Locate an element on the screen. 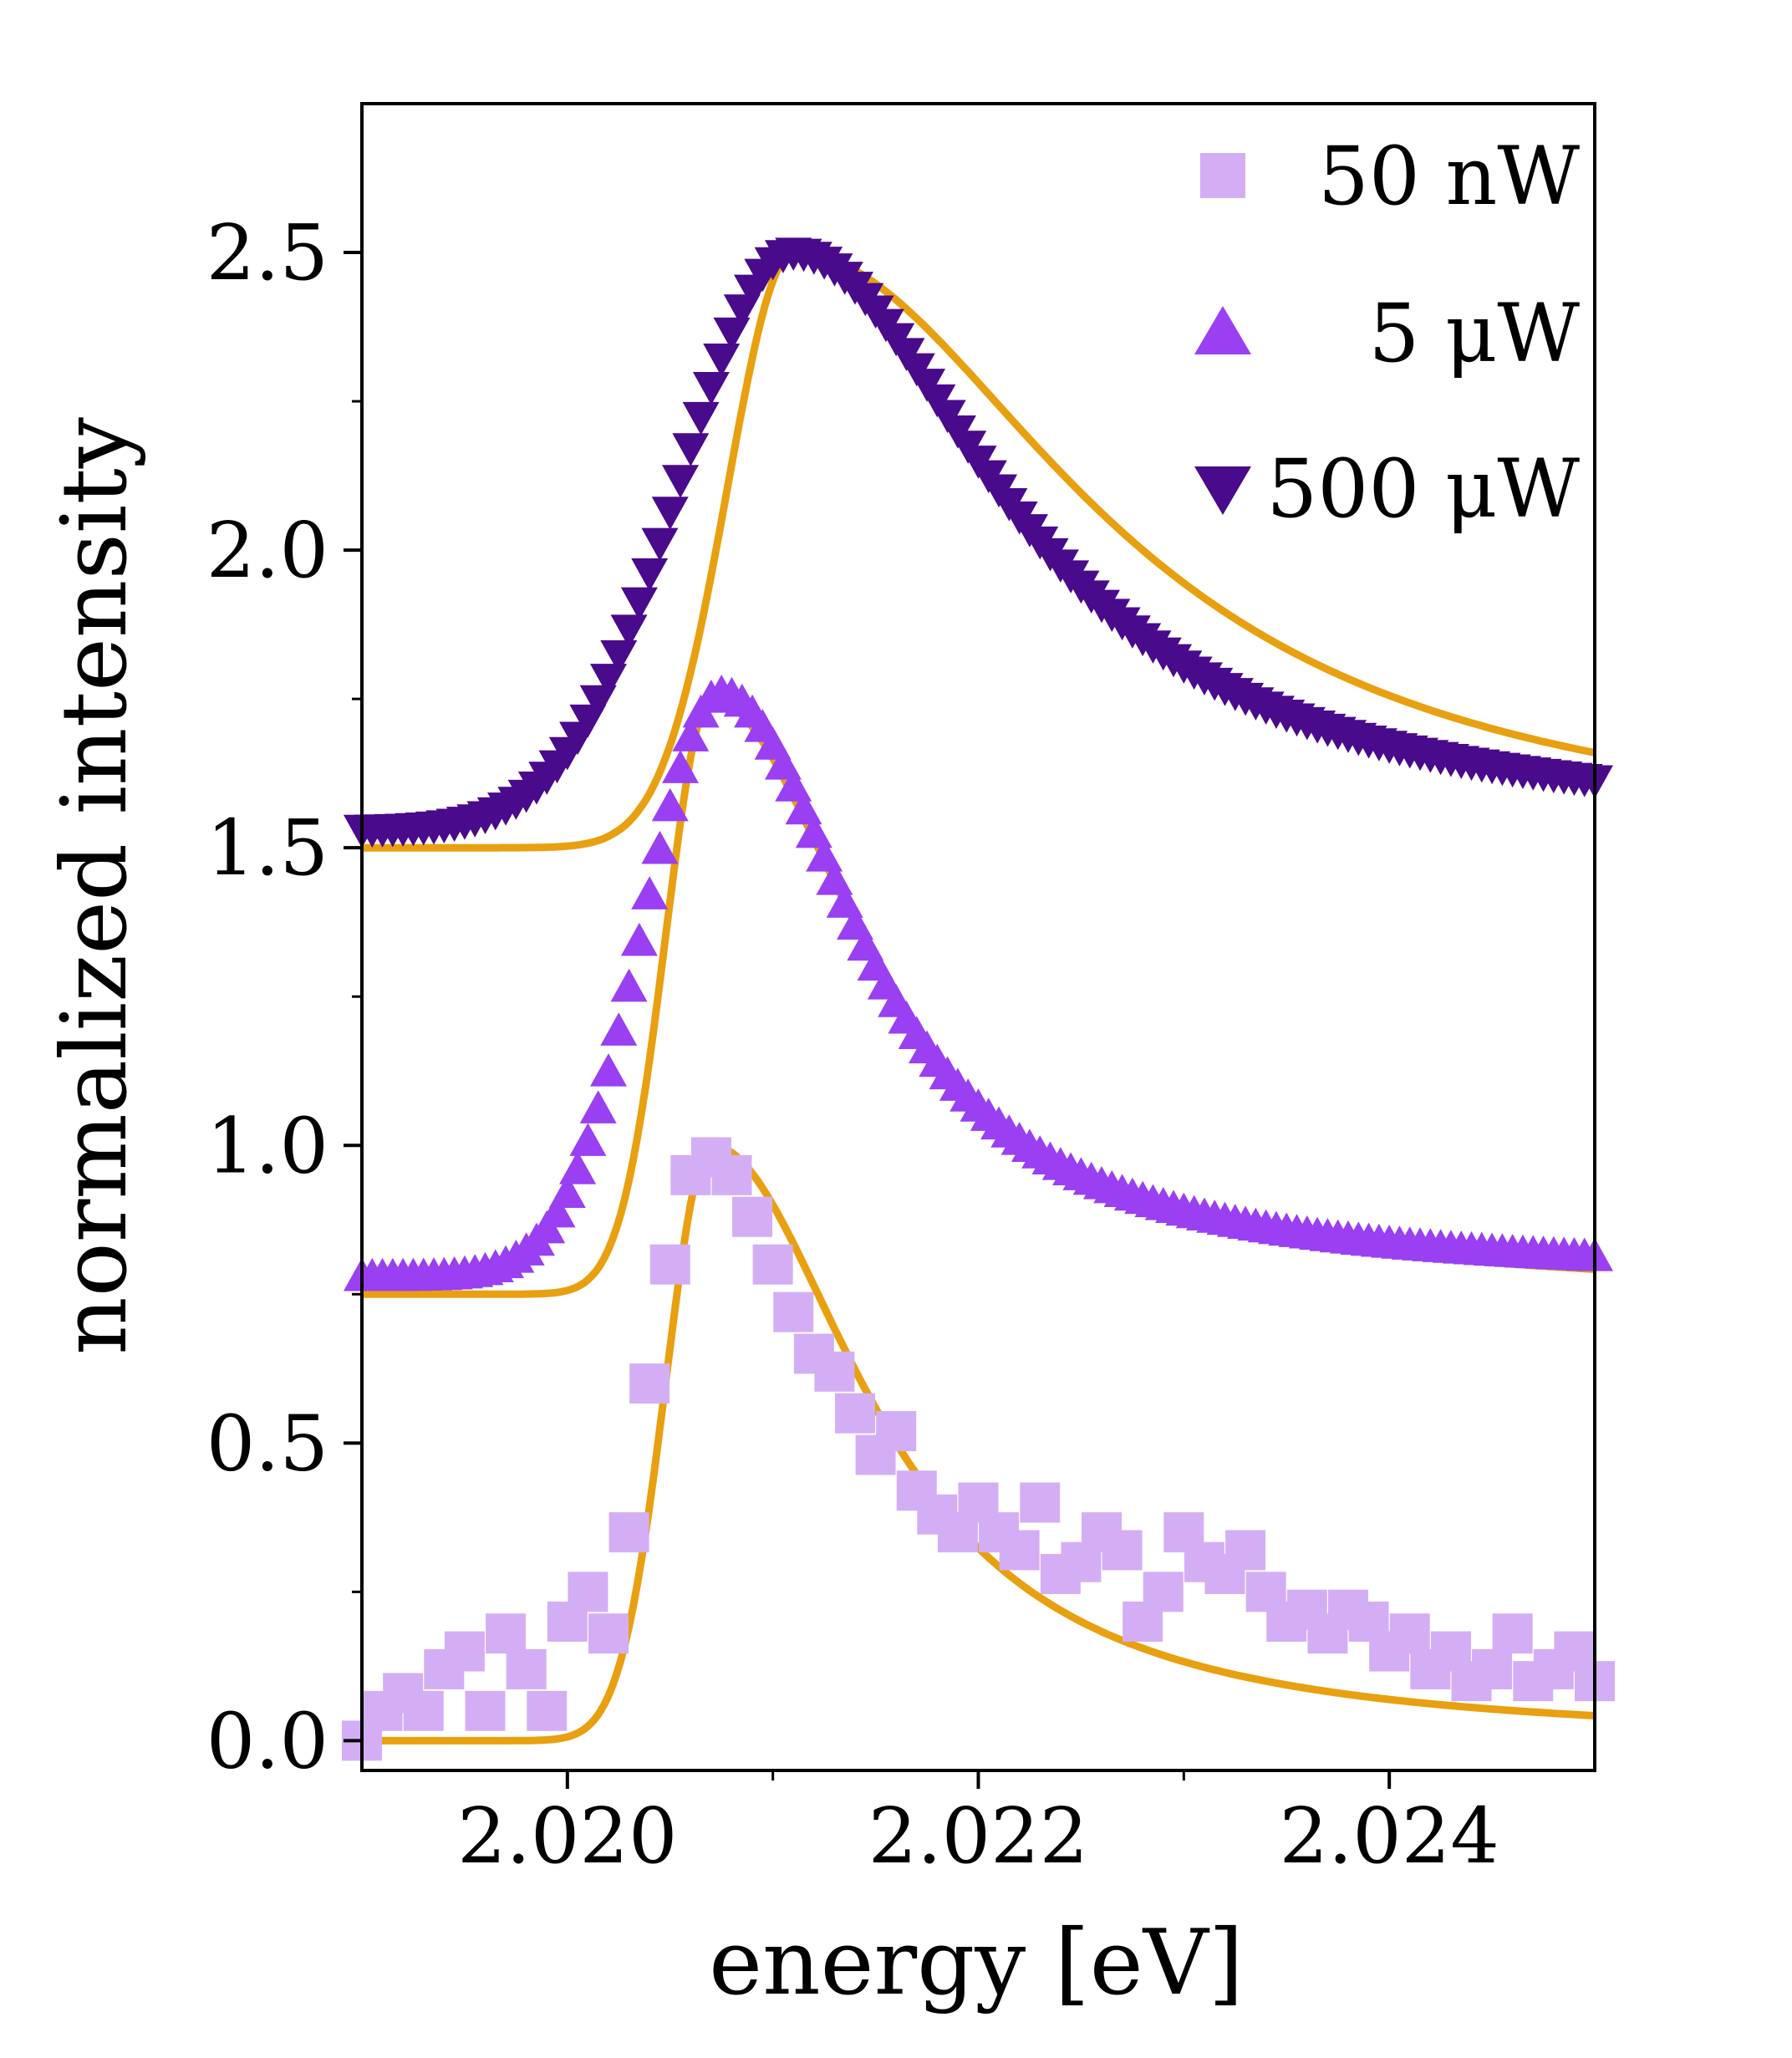 The image size is (1792, 2058). legend-marker-triangle-up is located at coordinates (1222, 330).